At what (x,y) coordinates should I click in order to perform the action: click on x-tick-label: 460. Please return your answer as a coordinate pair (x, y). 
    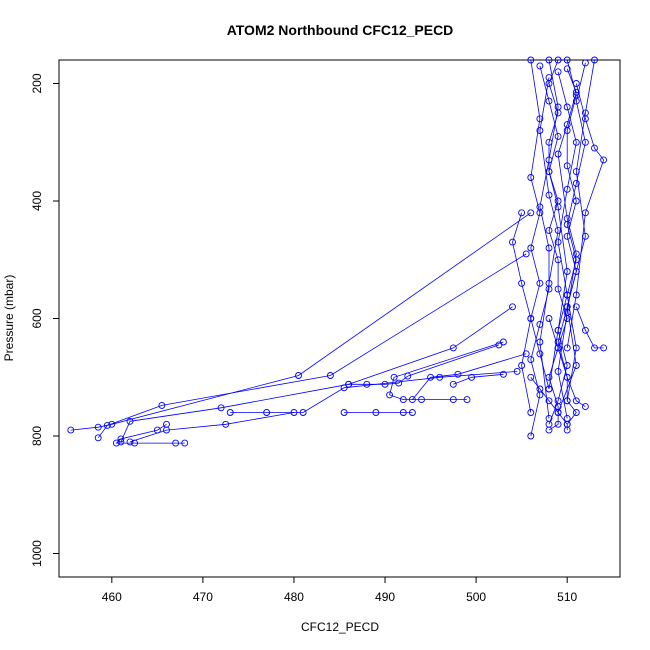
    Looking at the image, I should click on (112, 597).